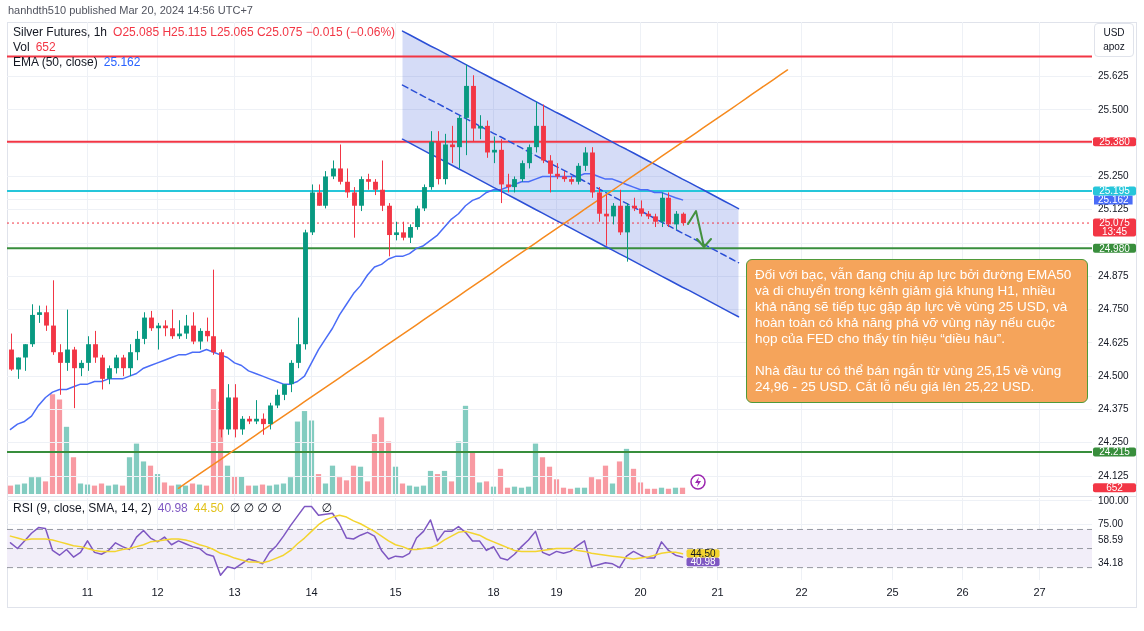 The height and width of the screenshot is (631, 1144). Describe the element at coordinates (1115, 142) in the screenshot. I see `ref-line-label: 25.380` at that location.